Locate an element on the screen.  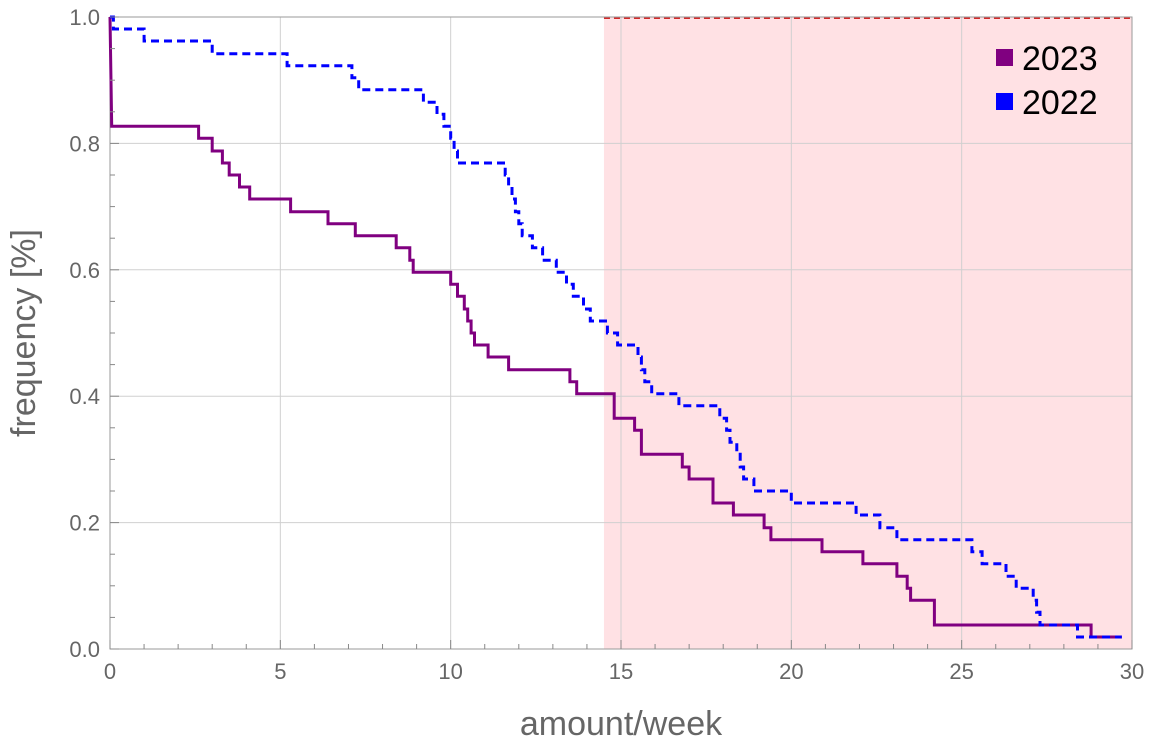
y-tick-label-2: 0.4 is located at coordinates (84, 396).